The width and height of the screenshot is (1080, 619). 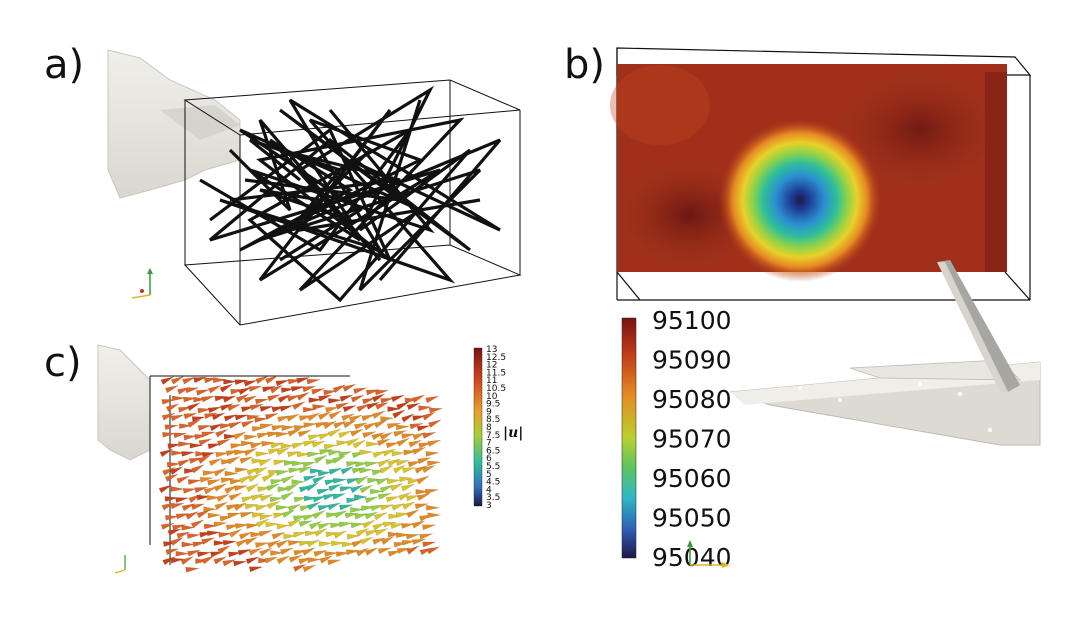 I want to click on panel-a-label: a), so click(x=64, y=65).